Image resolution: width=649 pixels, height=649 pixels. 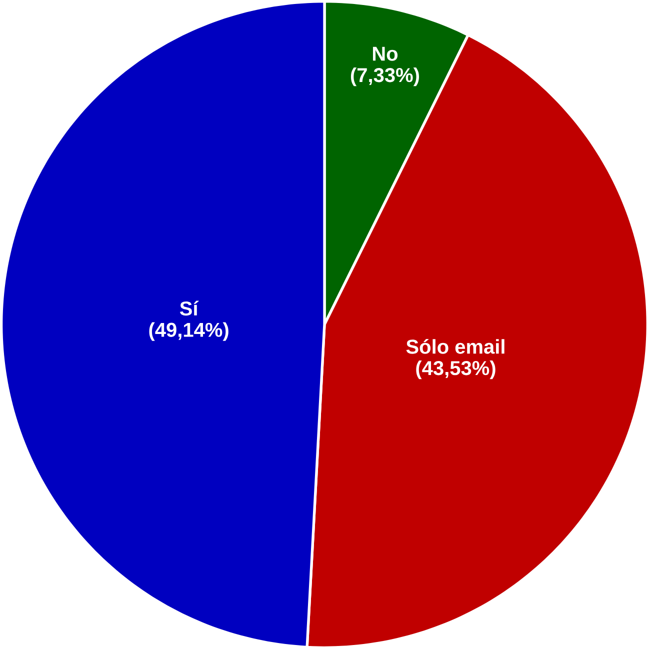 I want to click on slice-label: Sí, so click(x=189, y=308).